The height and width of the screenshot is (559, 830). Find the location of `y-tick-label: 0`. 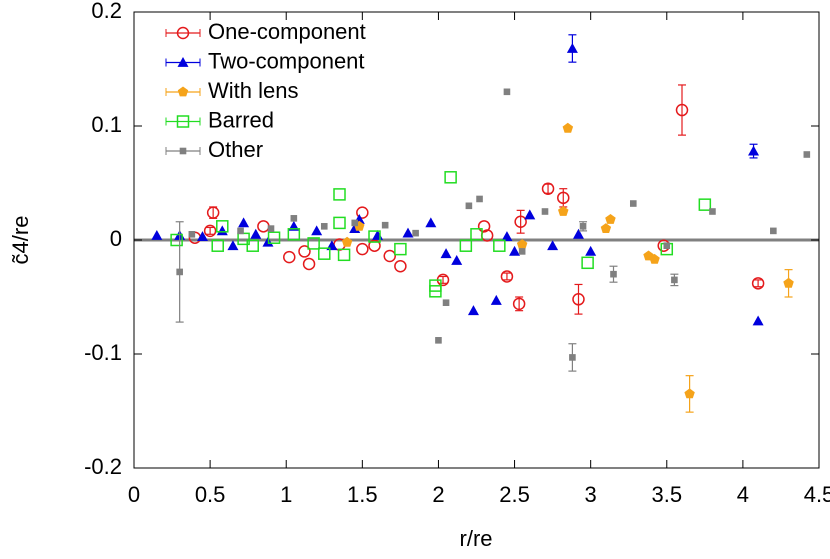

y-tick-label: 0 is located at coordinates (116, 238).